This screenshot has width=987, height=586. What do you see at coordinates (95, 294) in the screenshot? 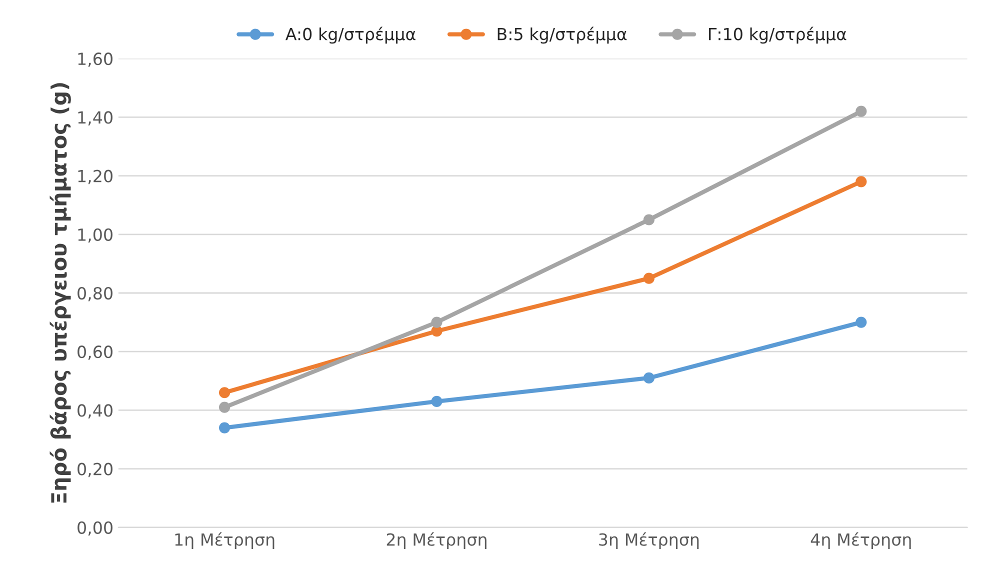
I see `y-tick-label: 0,80` at bounding box center [95, 294].